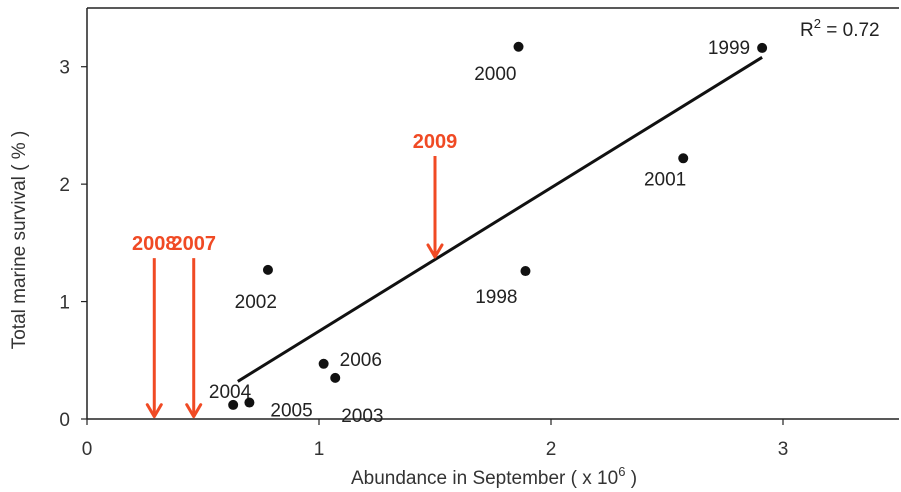 The height and width of the screenshot is (492, 901). I want to click on data-point-2001, so click(683, 158).